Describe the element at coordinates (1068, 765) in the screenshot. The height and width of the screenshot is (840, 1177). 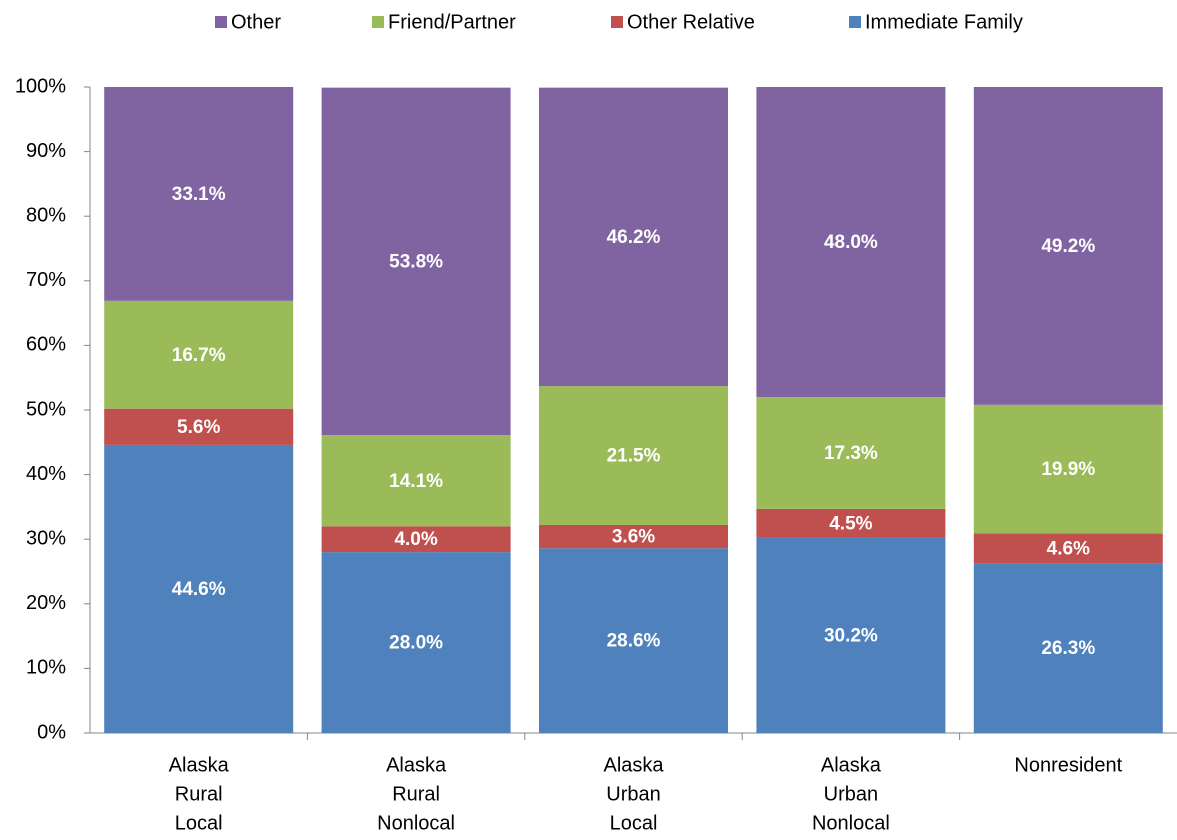
I see `x-tick-label: Nonresident` at that location.